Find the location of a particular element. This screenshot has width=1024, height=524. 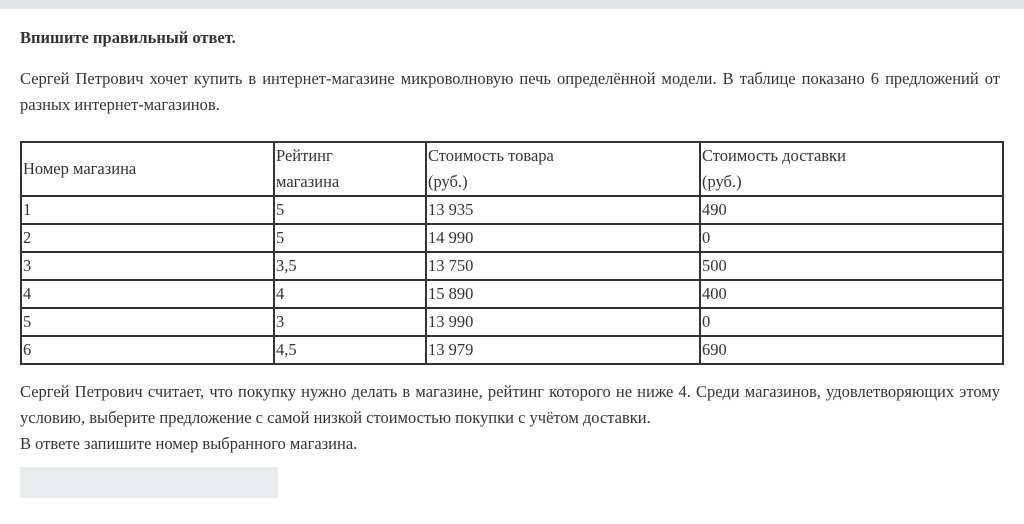

header-line: магазина is located at coordinates (308, 181).